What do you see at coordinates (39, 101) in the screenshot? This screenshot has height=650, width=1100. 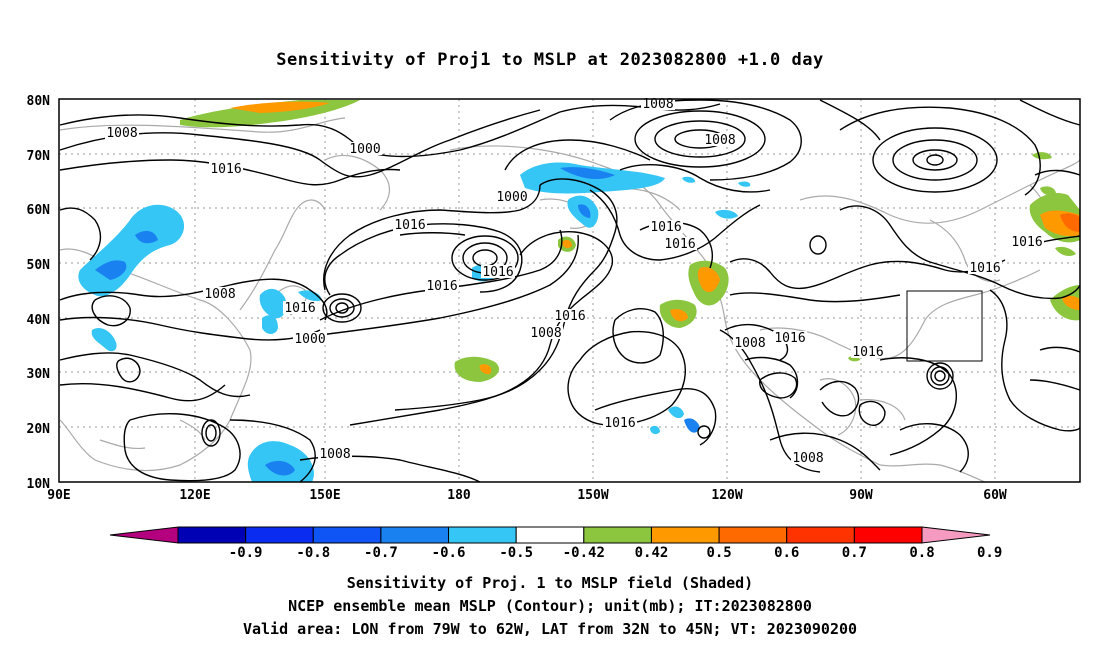 I see `lat-label: 80N` at bounding box center [39, 101].